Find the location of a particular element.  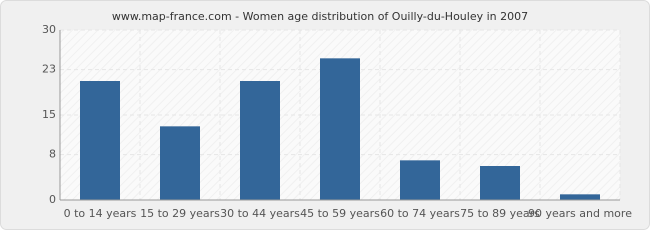

x-tick-label: 90 years and more is located at coordinates (580, 213).